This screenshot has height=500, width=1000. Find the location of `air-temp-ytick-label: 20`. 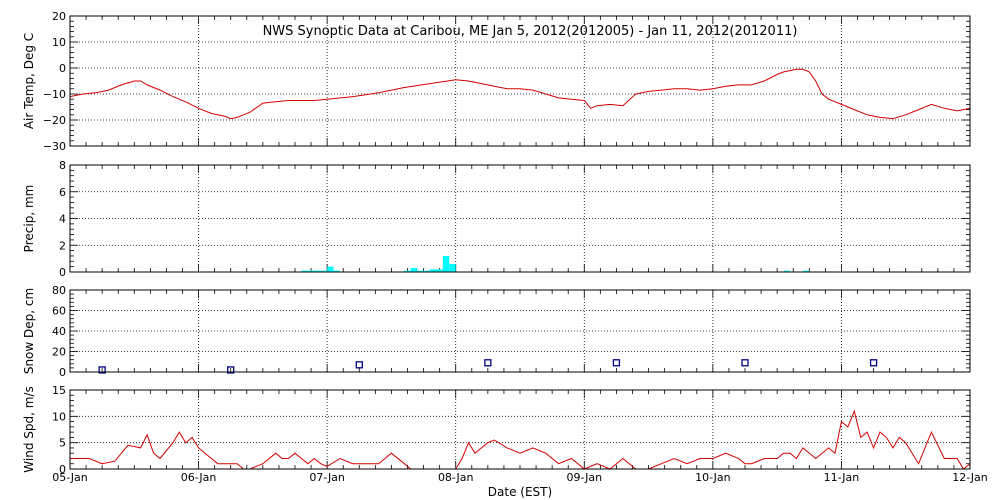

air-temp-ytick-label: 20 is located at coordinates (59, 16).